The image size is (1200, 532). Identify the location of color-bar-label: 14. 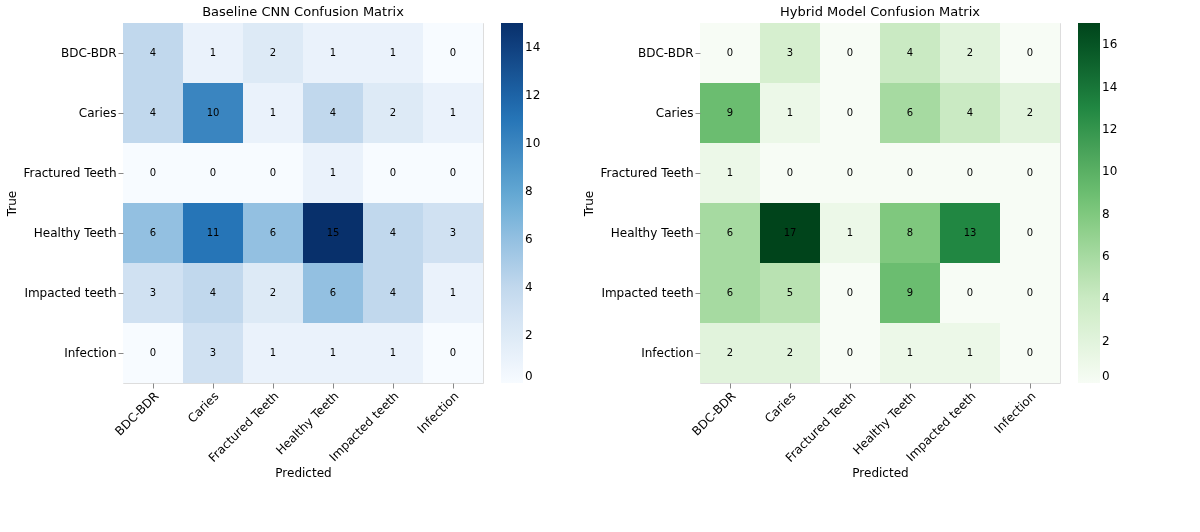
(1110, 86).